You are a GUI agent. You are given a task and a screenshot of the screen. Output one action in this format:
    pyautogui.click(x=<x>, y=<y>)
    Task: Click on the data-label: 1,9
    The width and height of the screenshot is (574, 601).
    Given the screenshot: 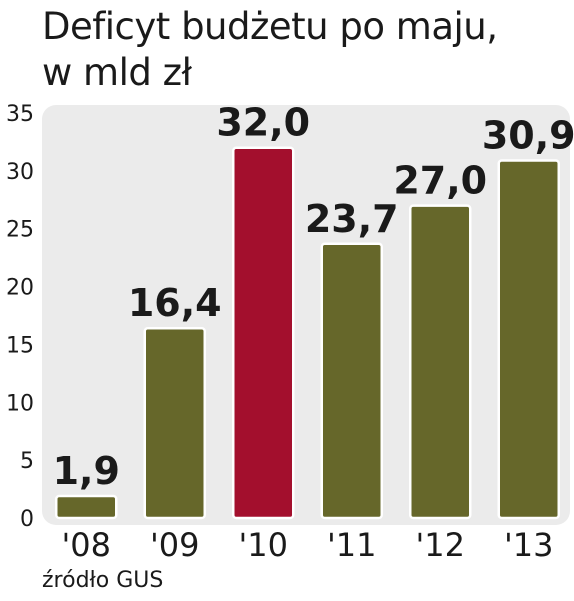 What is the action you would take?
    pyautogui.click(x=86, y=471)
    